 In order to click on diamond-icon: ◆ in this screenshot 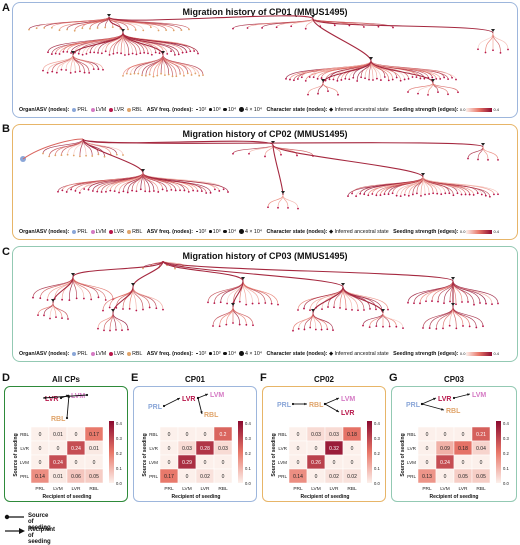, I will do `click(331, 354)`.